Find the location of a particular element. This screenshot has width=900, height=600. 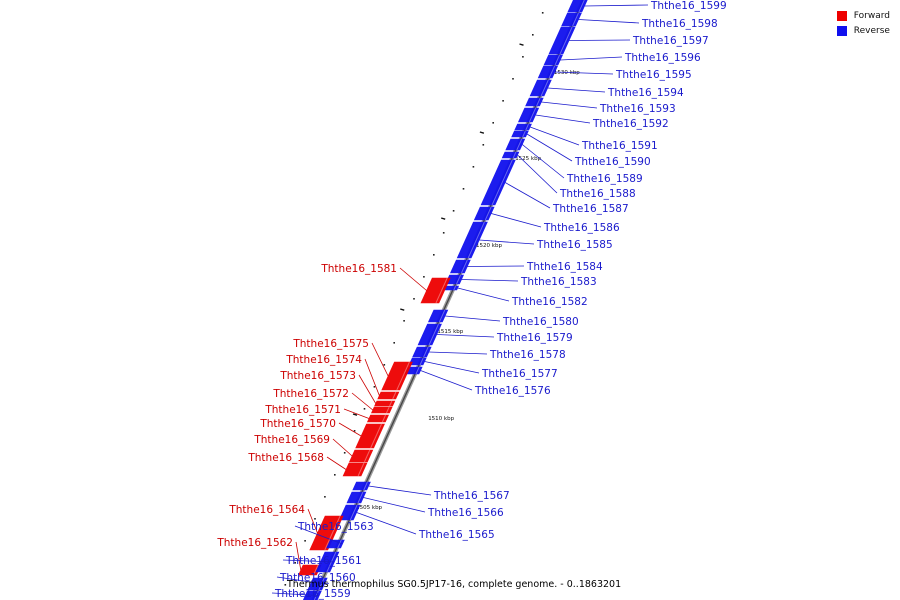

gene-label-4: Ththe16_1595 is located at coordinates (653, 75).